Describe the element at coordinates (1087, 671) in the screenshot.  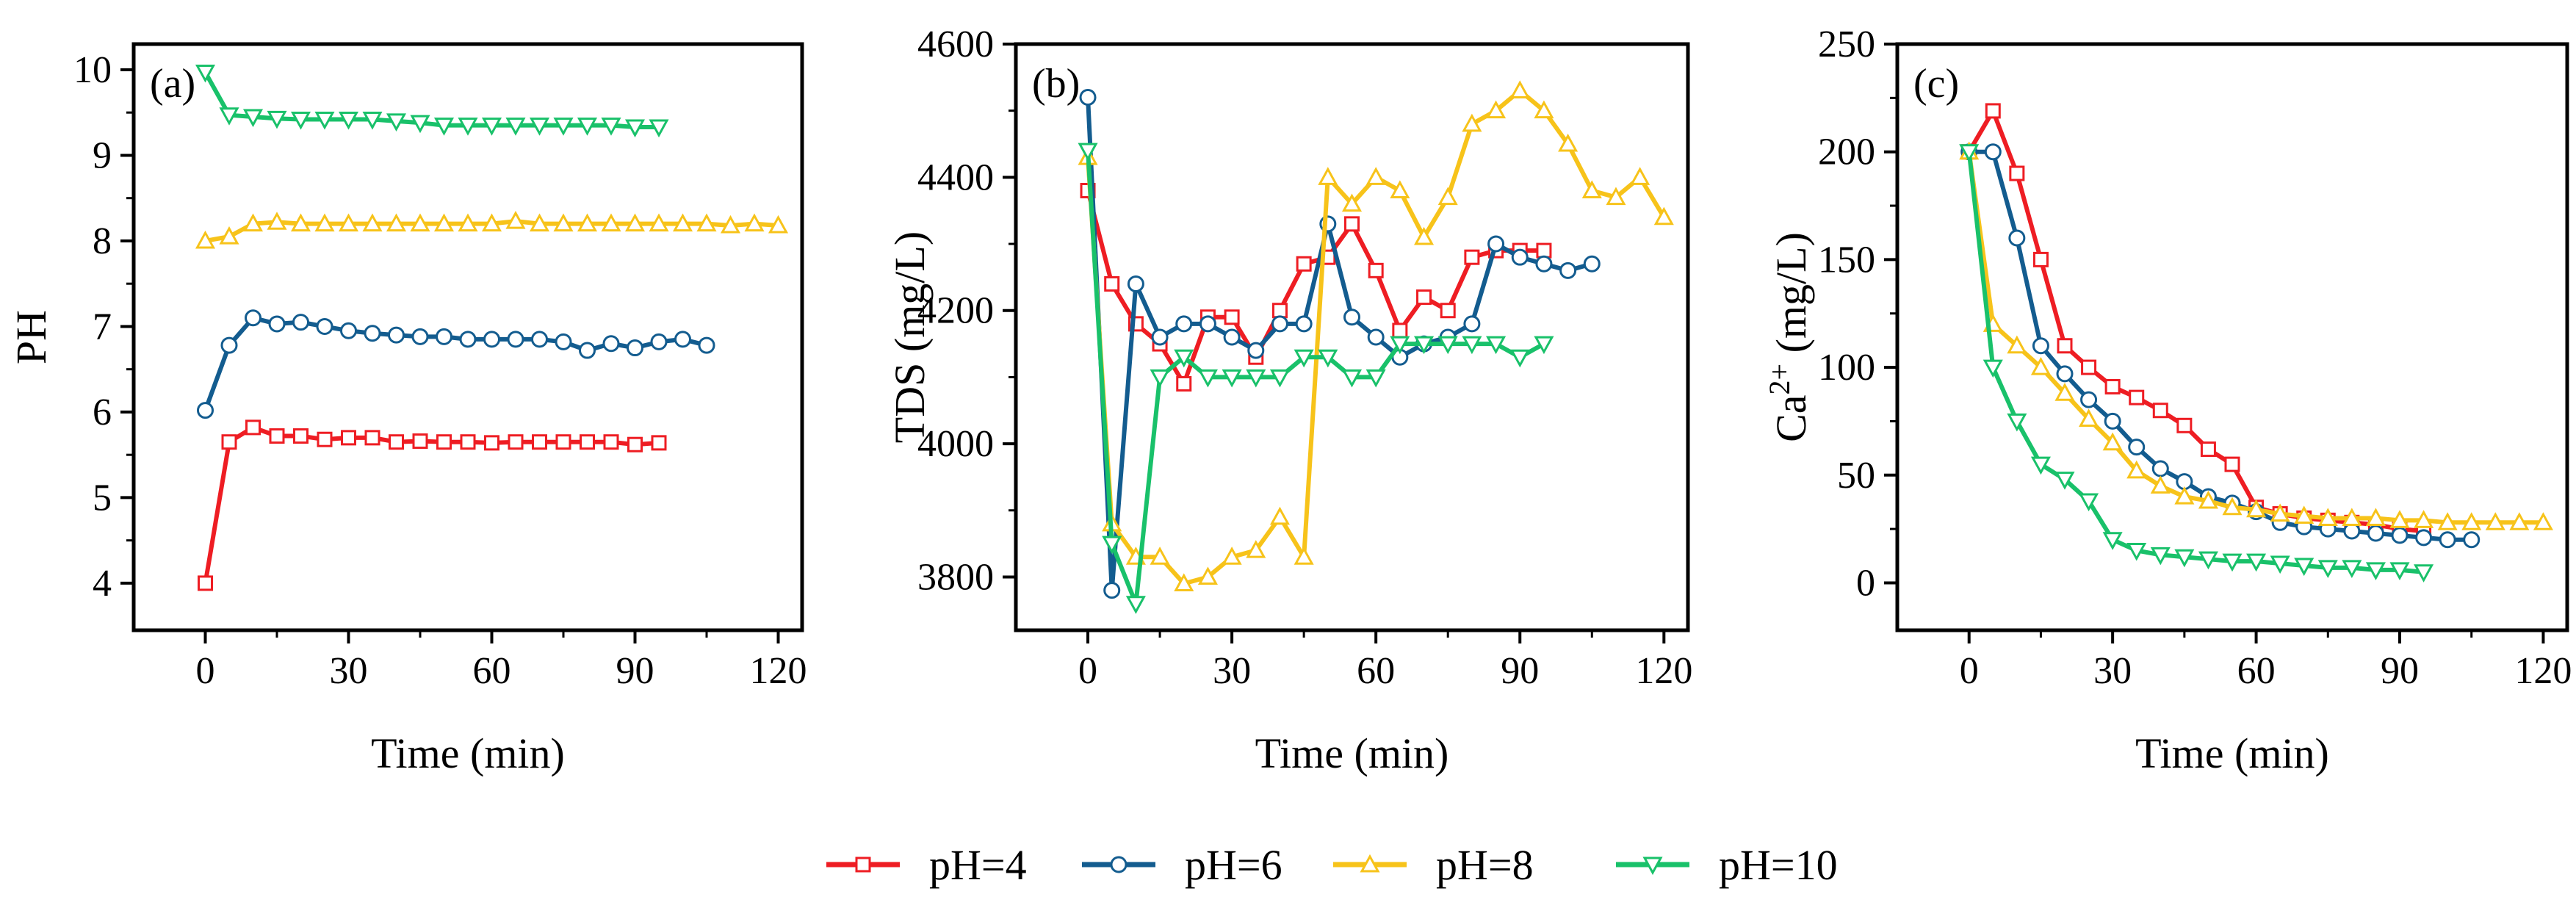
I see `x-tick-label: 0` at that location.